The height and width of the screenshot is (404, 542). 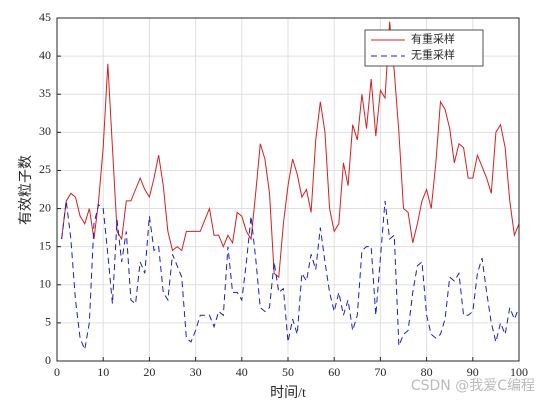 I want to click on x-tick-label: 80, so click(x=427, y=372).